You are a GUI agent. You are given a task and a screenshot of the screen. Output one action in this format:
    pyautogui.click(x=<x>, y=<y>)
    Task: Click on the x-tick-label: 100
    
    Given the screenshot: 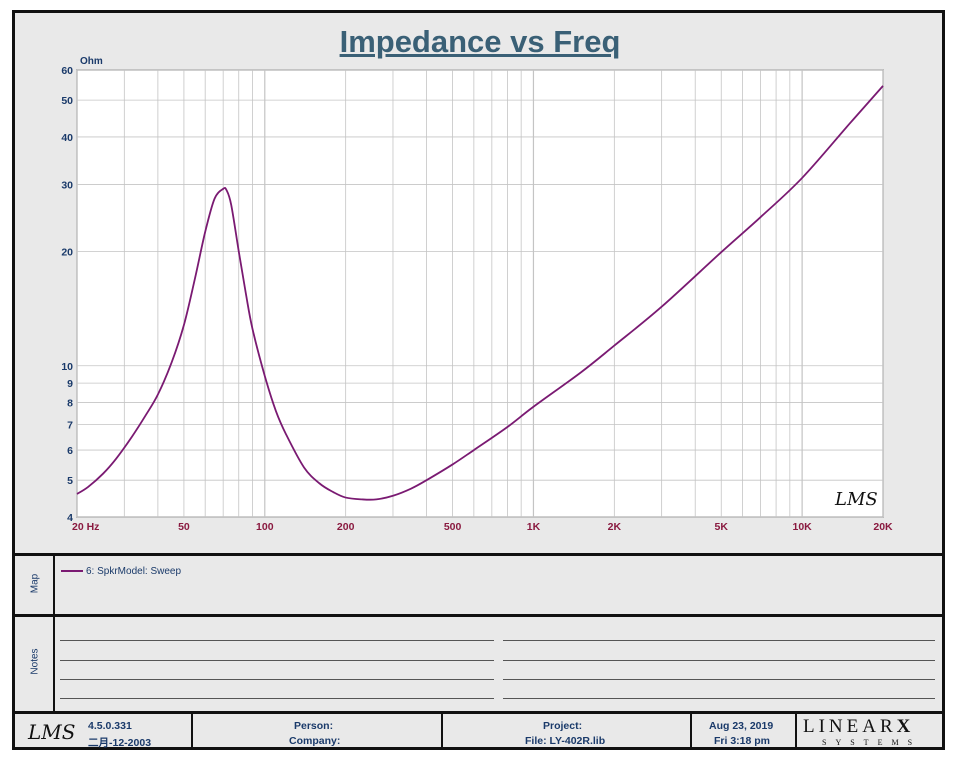 What is the action you would take?
    pyautogui.click(x=265, y=527)
    